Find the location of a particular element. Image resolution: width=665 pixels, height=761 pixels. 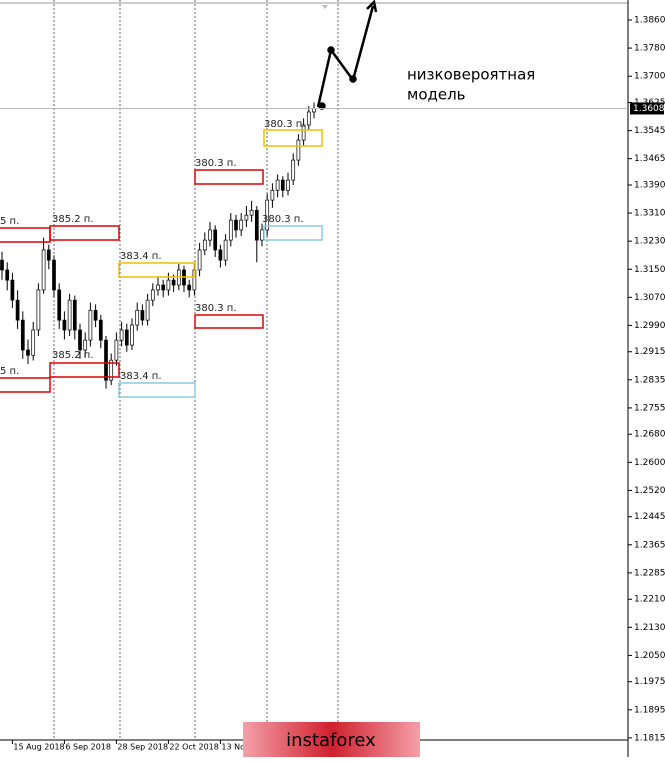

y-tick-label: 1.2600 is located at coordinates (649, 463).